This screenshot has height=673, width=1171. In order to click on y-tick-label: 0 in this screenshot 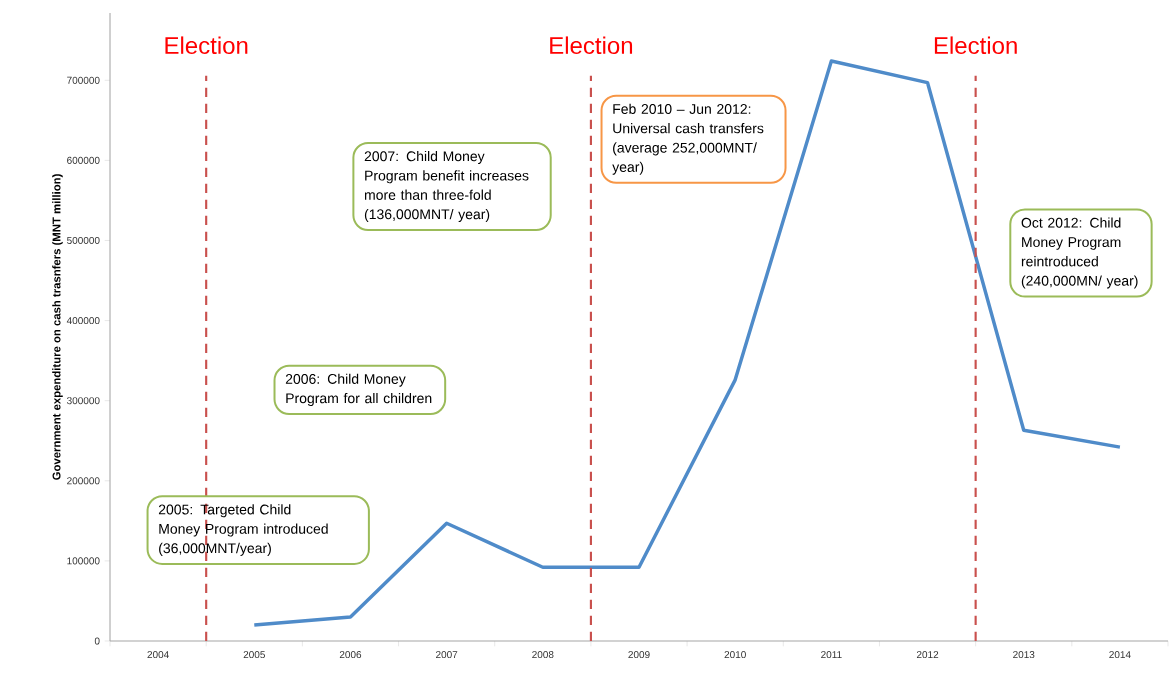, I will do `click(97, 641)`.